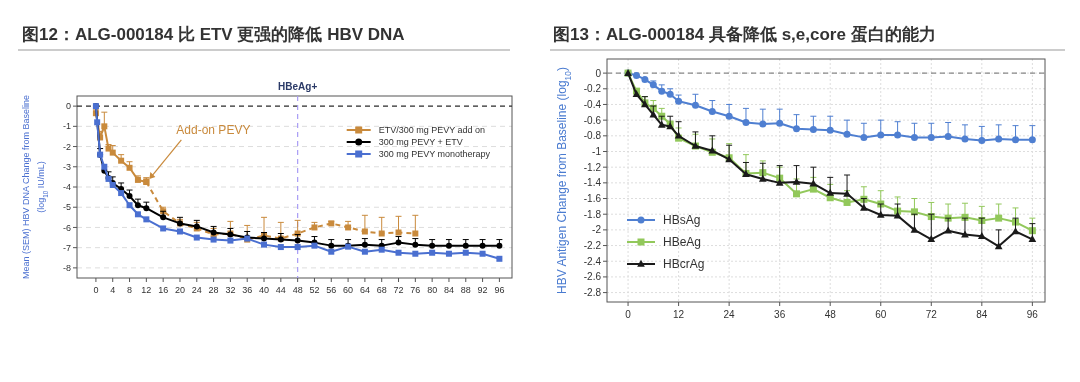 The height and width of the screenshot is (382, 1080). What do you see at coordinates (592, 183) in the screenshot?
I see `y-tick-label: -1.4` at bounding box center [592, 183].